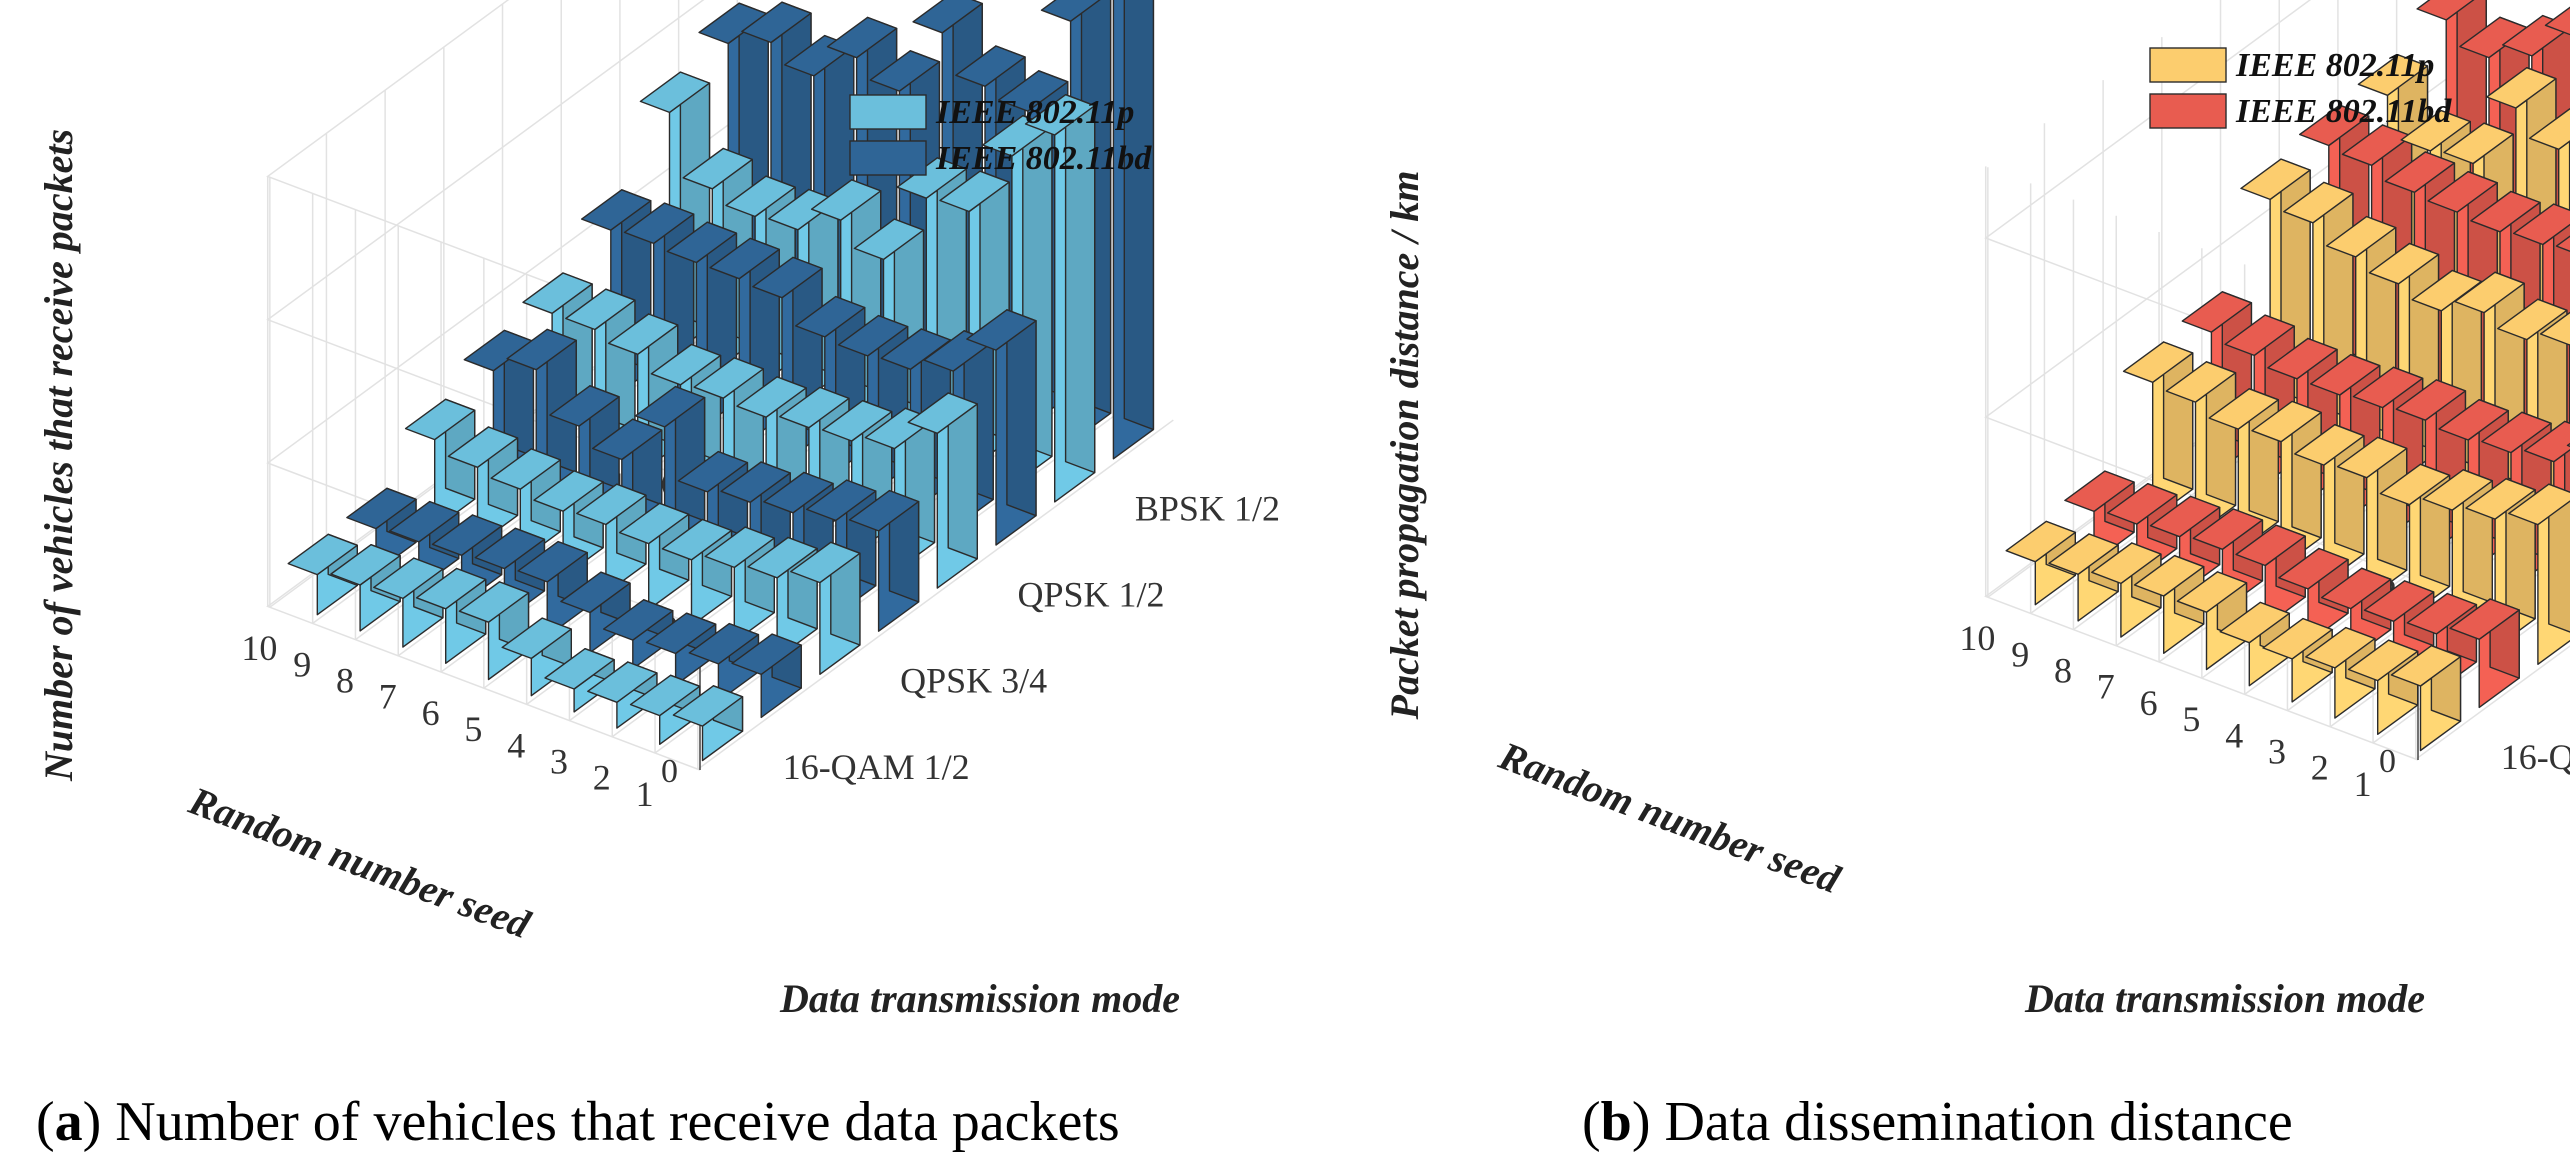  I want to click on caption-b: (b) Data dissemination distance, so click(1937, 1122).